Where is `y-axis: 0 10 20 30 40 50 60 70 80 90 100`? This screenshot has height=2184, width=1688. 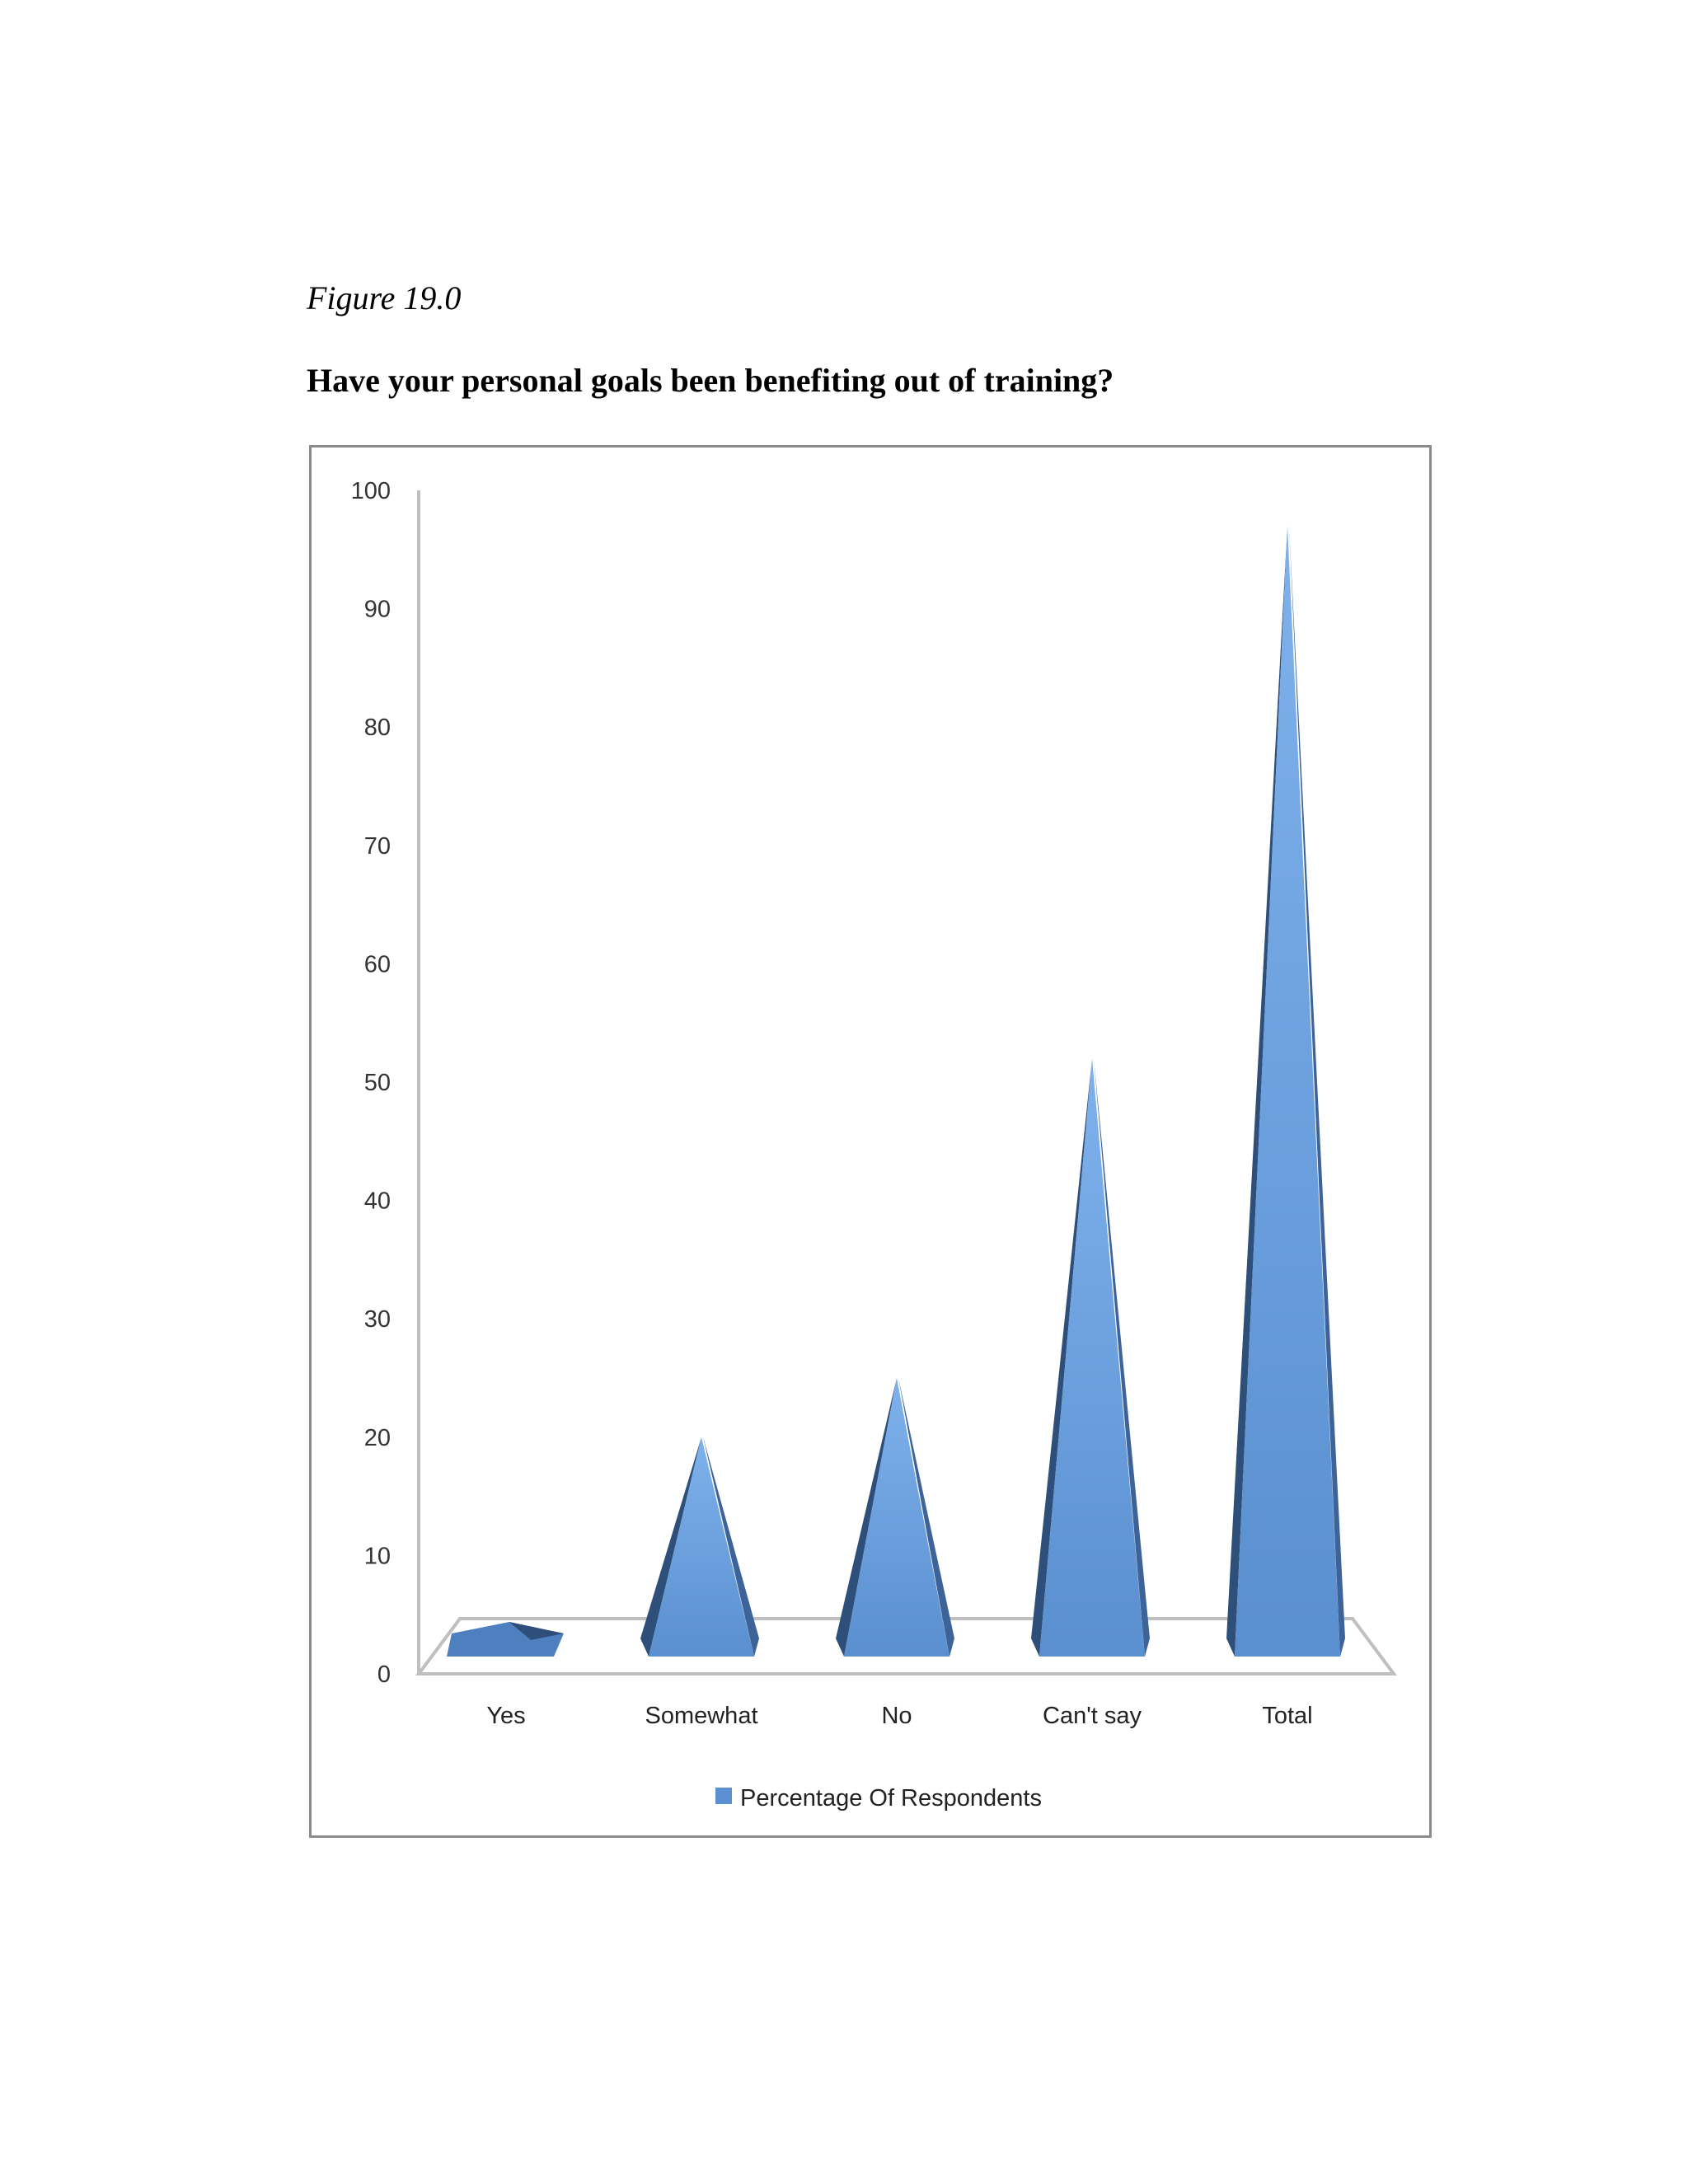 y-axis: 0 10 20 30 40 50 60 70 80 90 100 is located at coordinates (386, 1083).